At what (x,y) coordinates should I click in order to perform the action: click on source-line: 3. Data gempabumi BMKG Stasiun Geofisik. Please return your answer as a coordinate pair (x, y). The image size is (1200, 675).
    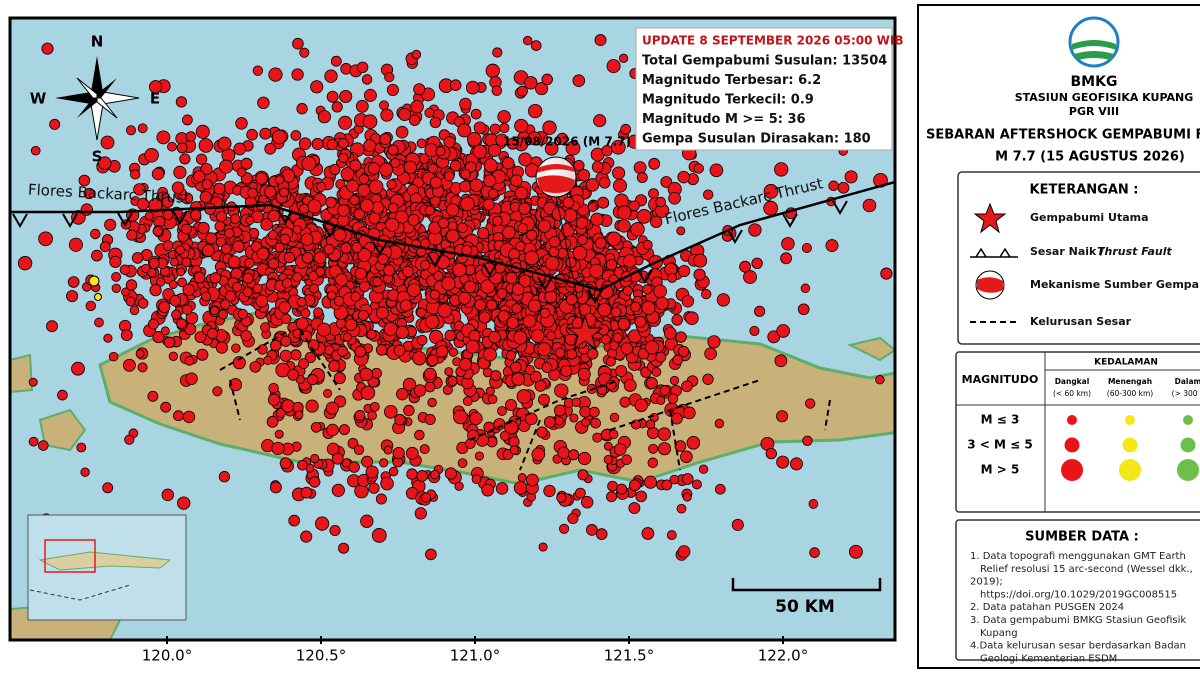
    Looking at the image, I should click on (1078, 620).